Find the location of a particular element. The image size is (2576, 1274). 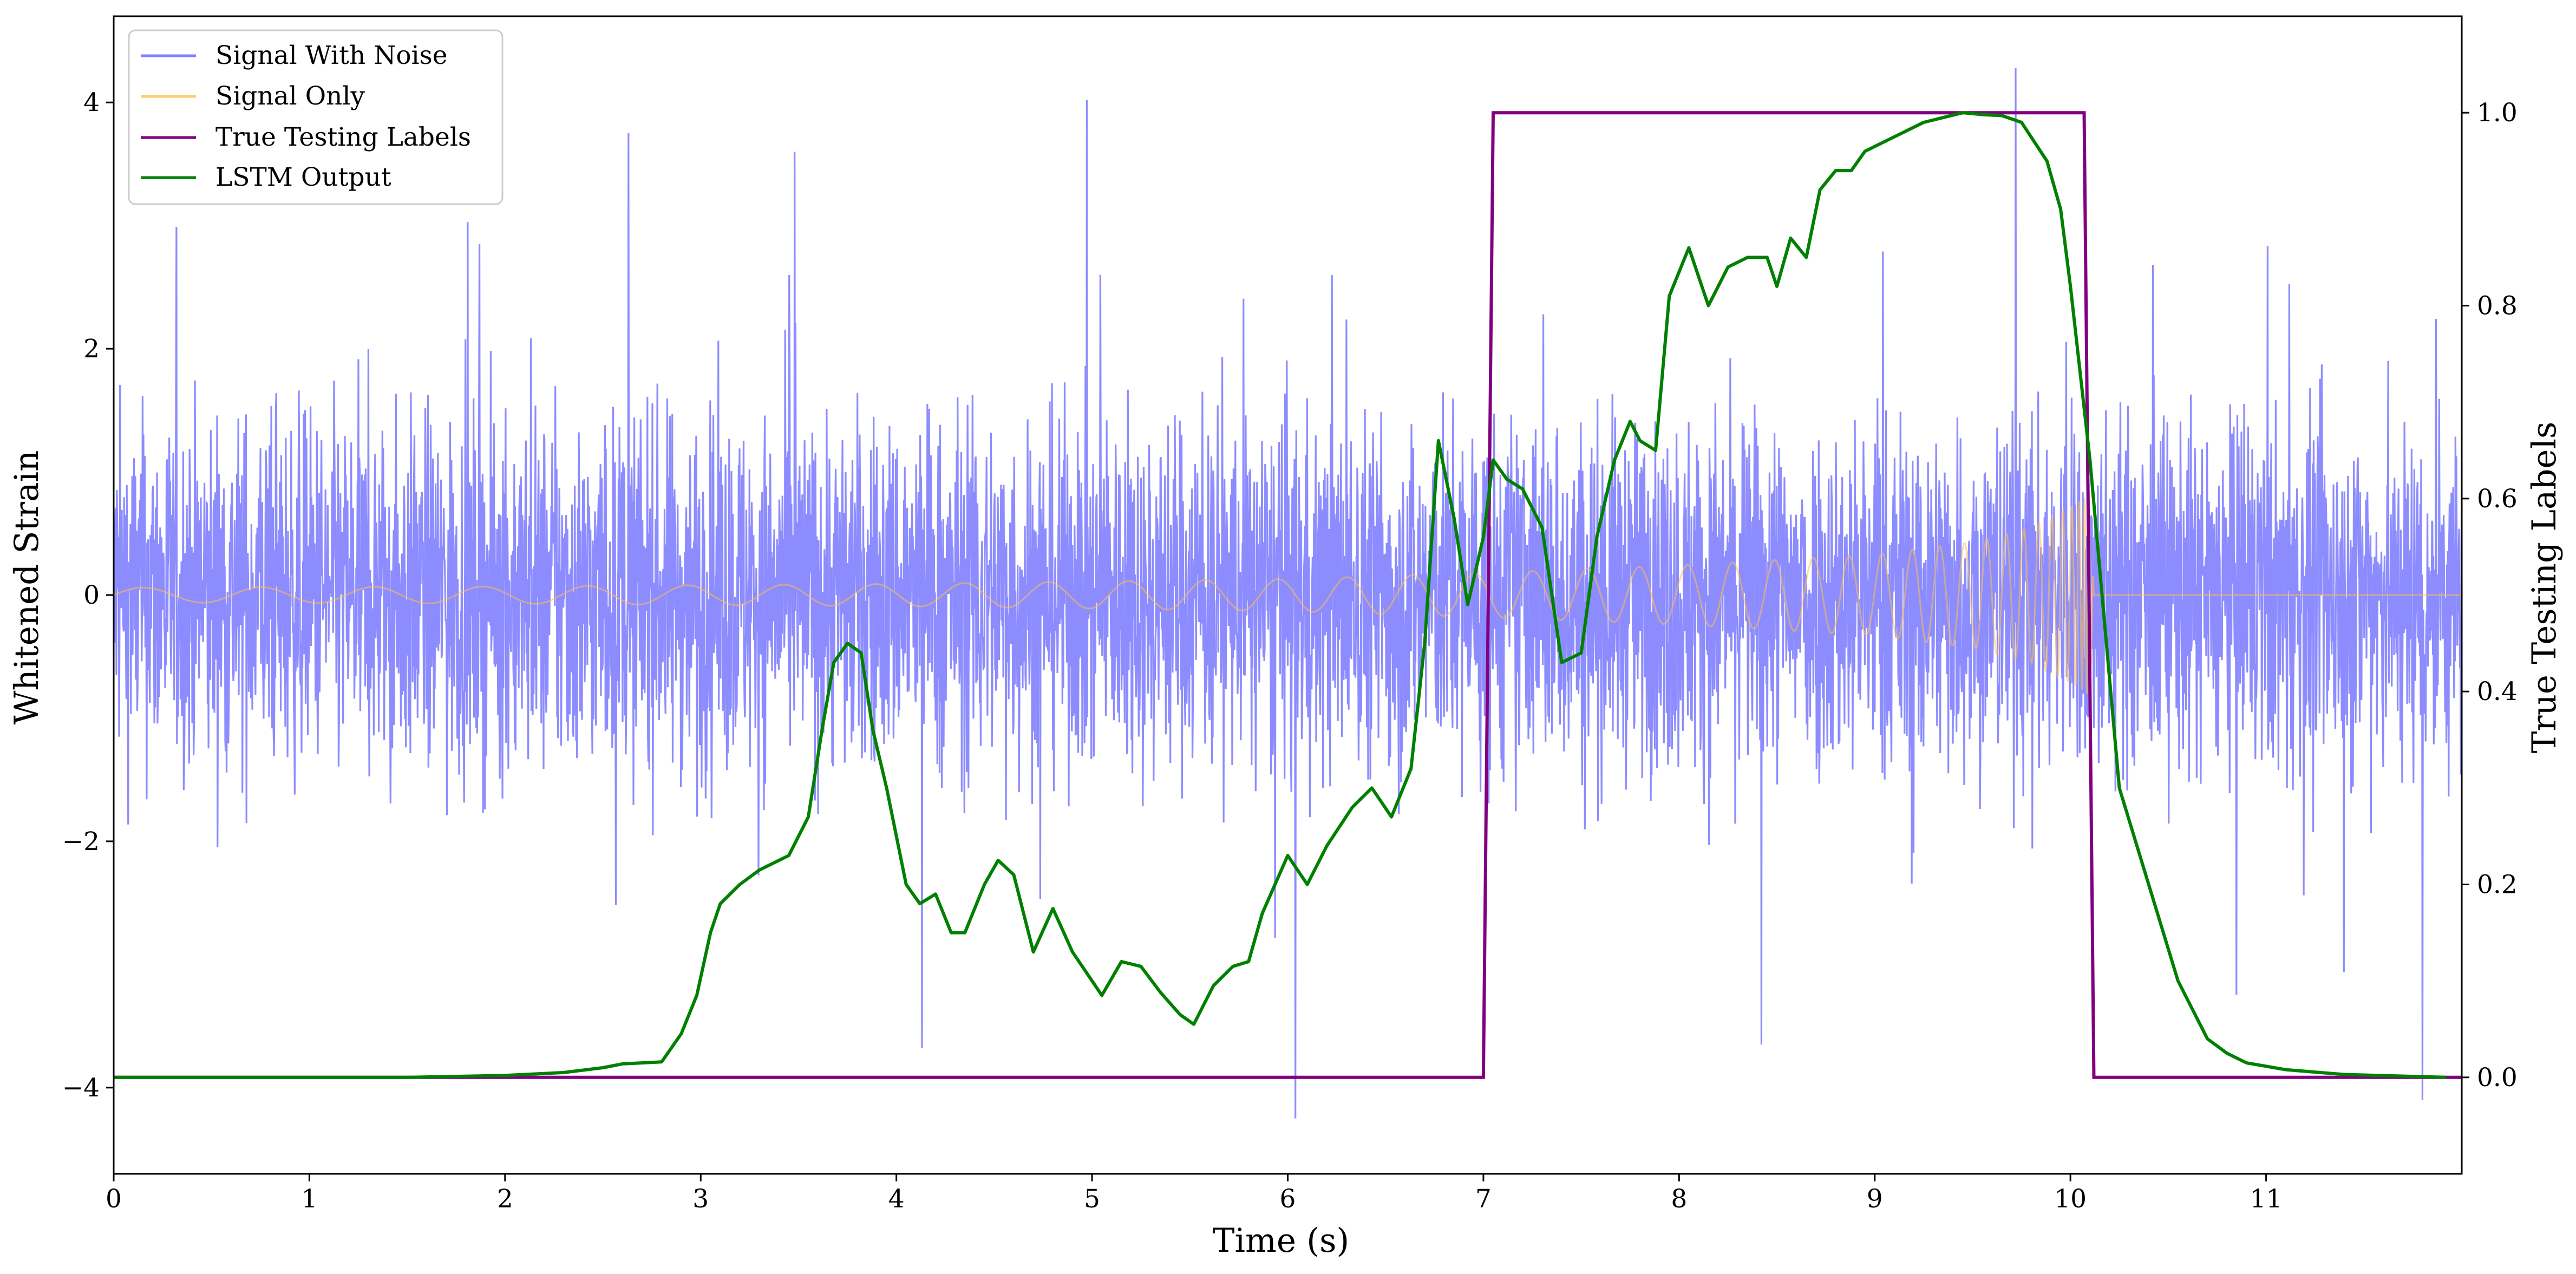

x-tick-label: 8 is located at coordinates (1679, 1199).